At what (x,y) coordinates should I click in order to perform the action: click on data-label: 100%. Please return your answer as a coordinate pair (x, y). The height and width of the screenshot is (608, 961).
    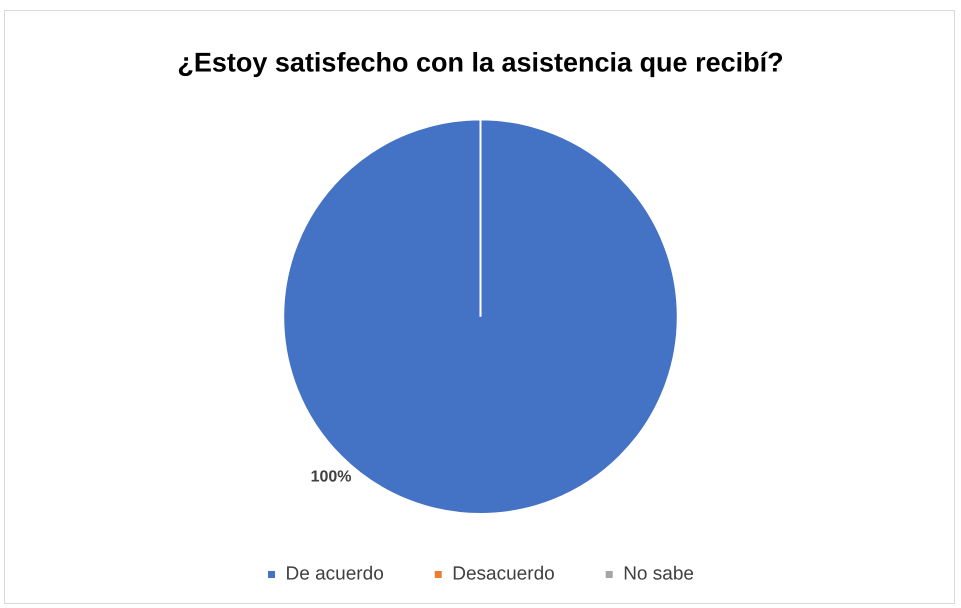
    Looking at the image, I should click on (331, 477).